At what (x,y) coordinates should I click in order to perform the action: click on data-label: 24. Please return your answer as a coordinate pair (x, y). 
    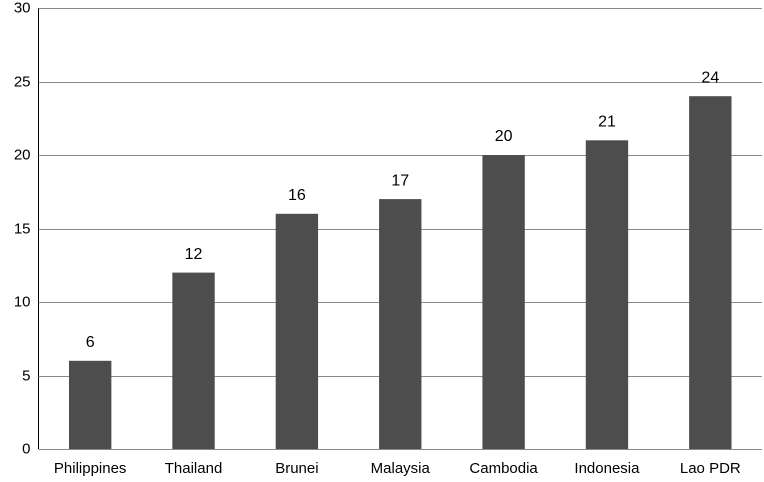
    Looking at the image, I should click on (710, 77).